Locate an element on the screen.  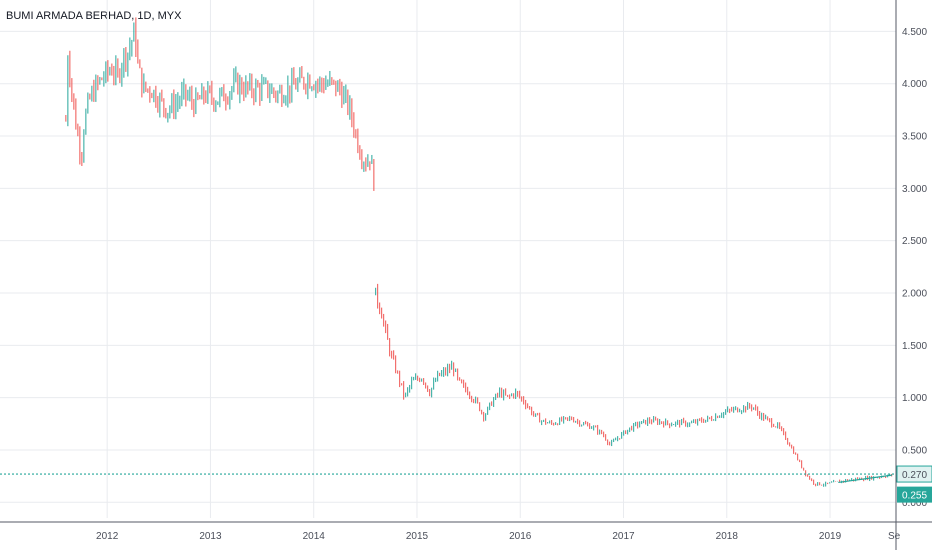
x-tick-label: 2013 is located at coordinates (210, 536).